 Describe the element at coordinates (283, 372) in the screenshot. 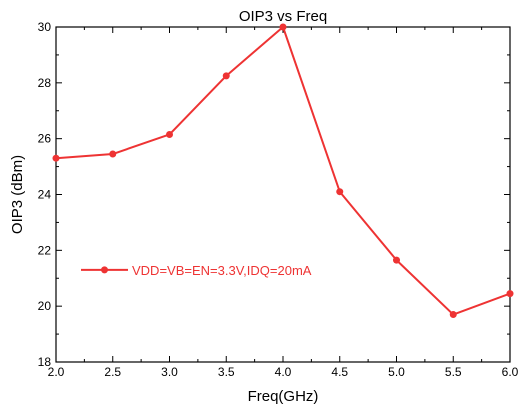

I see `x-tick-label: 4.0` at that location.